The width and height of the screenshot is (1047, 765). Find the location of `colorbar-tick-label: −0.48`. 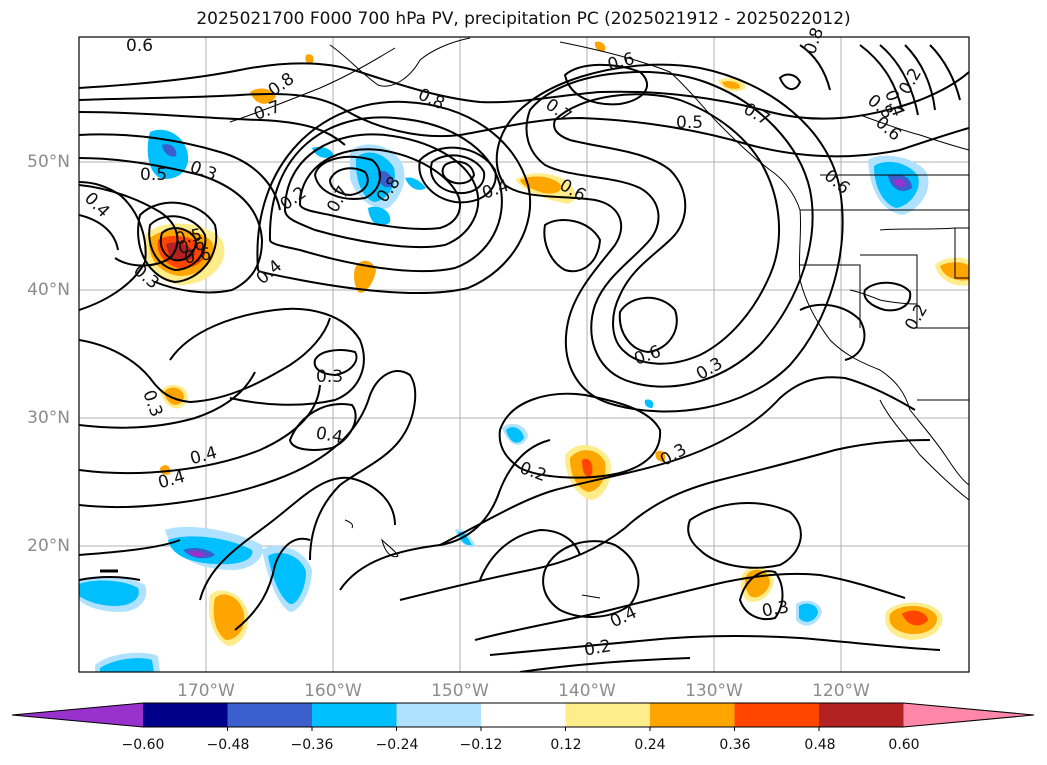

colorbar-tick-label: −0.48 is located at coordinates (228, 745).